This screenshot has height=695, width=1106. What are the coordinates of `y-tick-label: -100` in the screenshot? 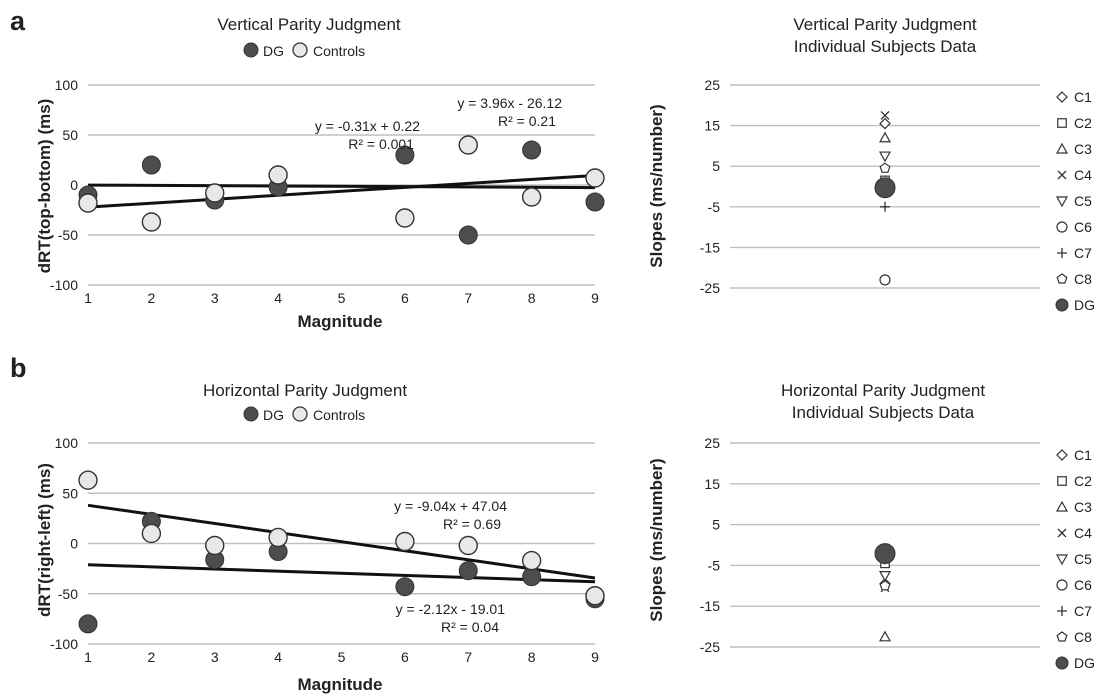 It's located at (64, 285).